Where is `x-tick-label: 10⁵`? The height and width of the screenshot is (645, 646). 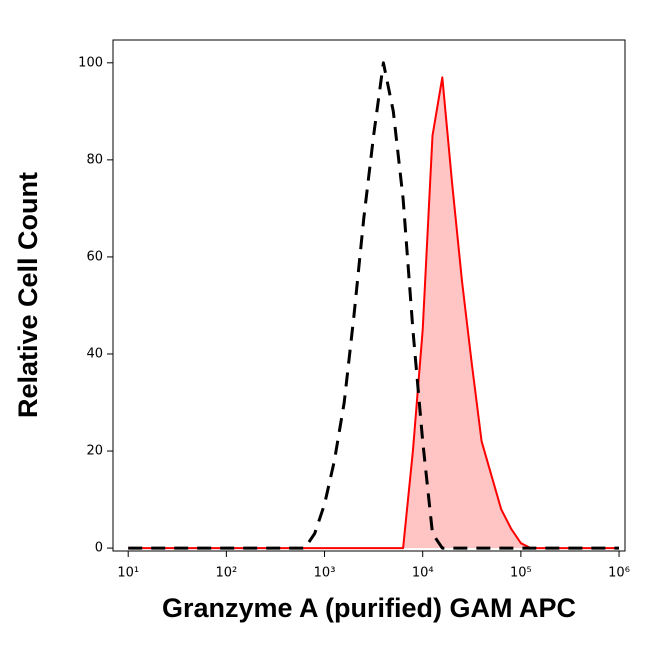
x-tick-label: 10⁵ is located at coordinates (521, 573).